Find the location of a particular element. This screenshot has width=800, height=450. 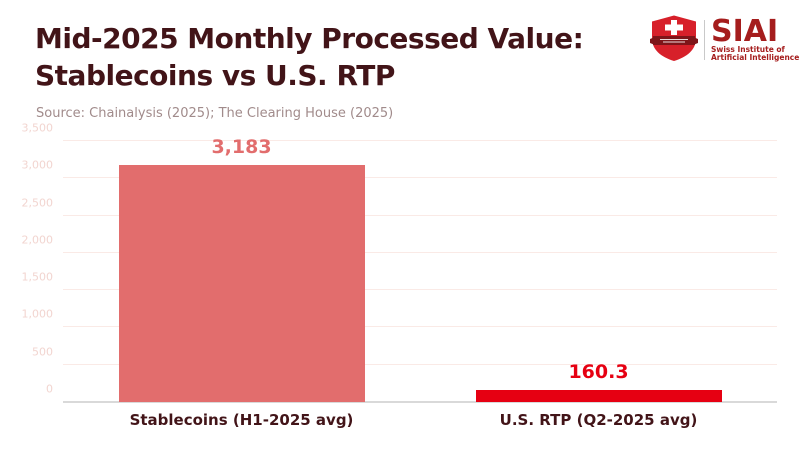

y-axis-tick-label: 0 is located at coordinates (49, 389).